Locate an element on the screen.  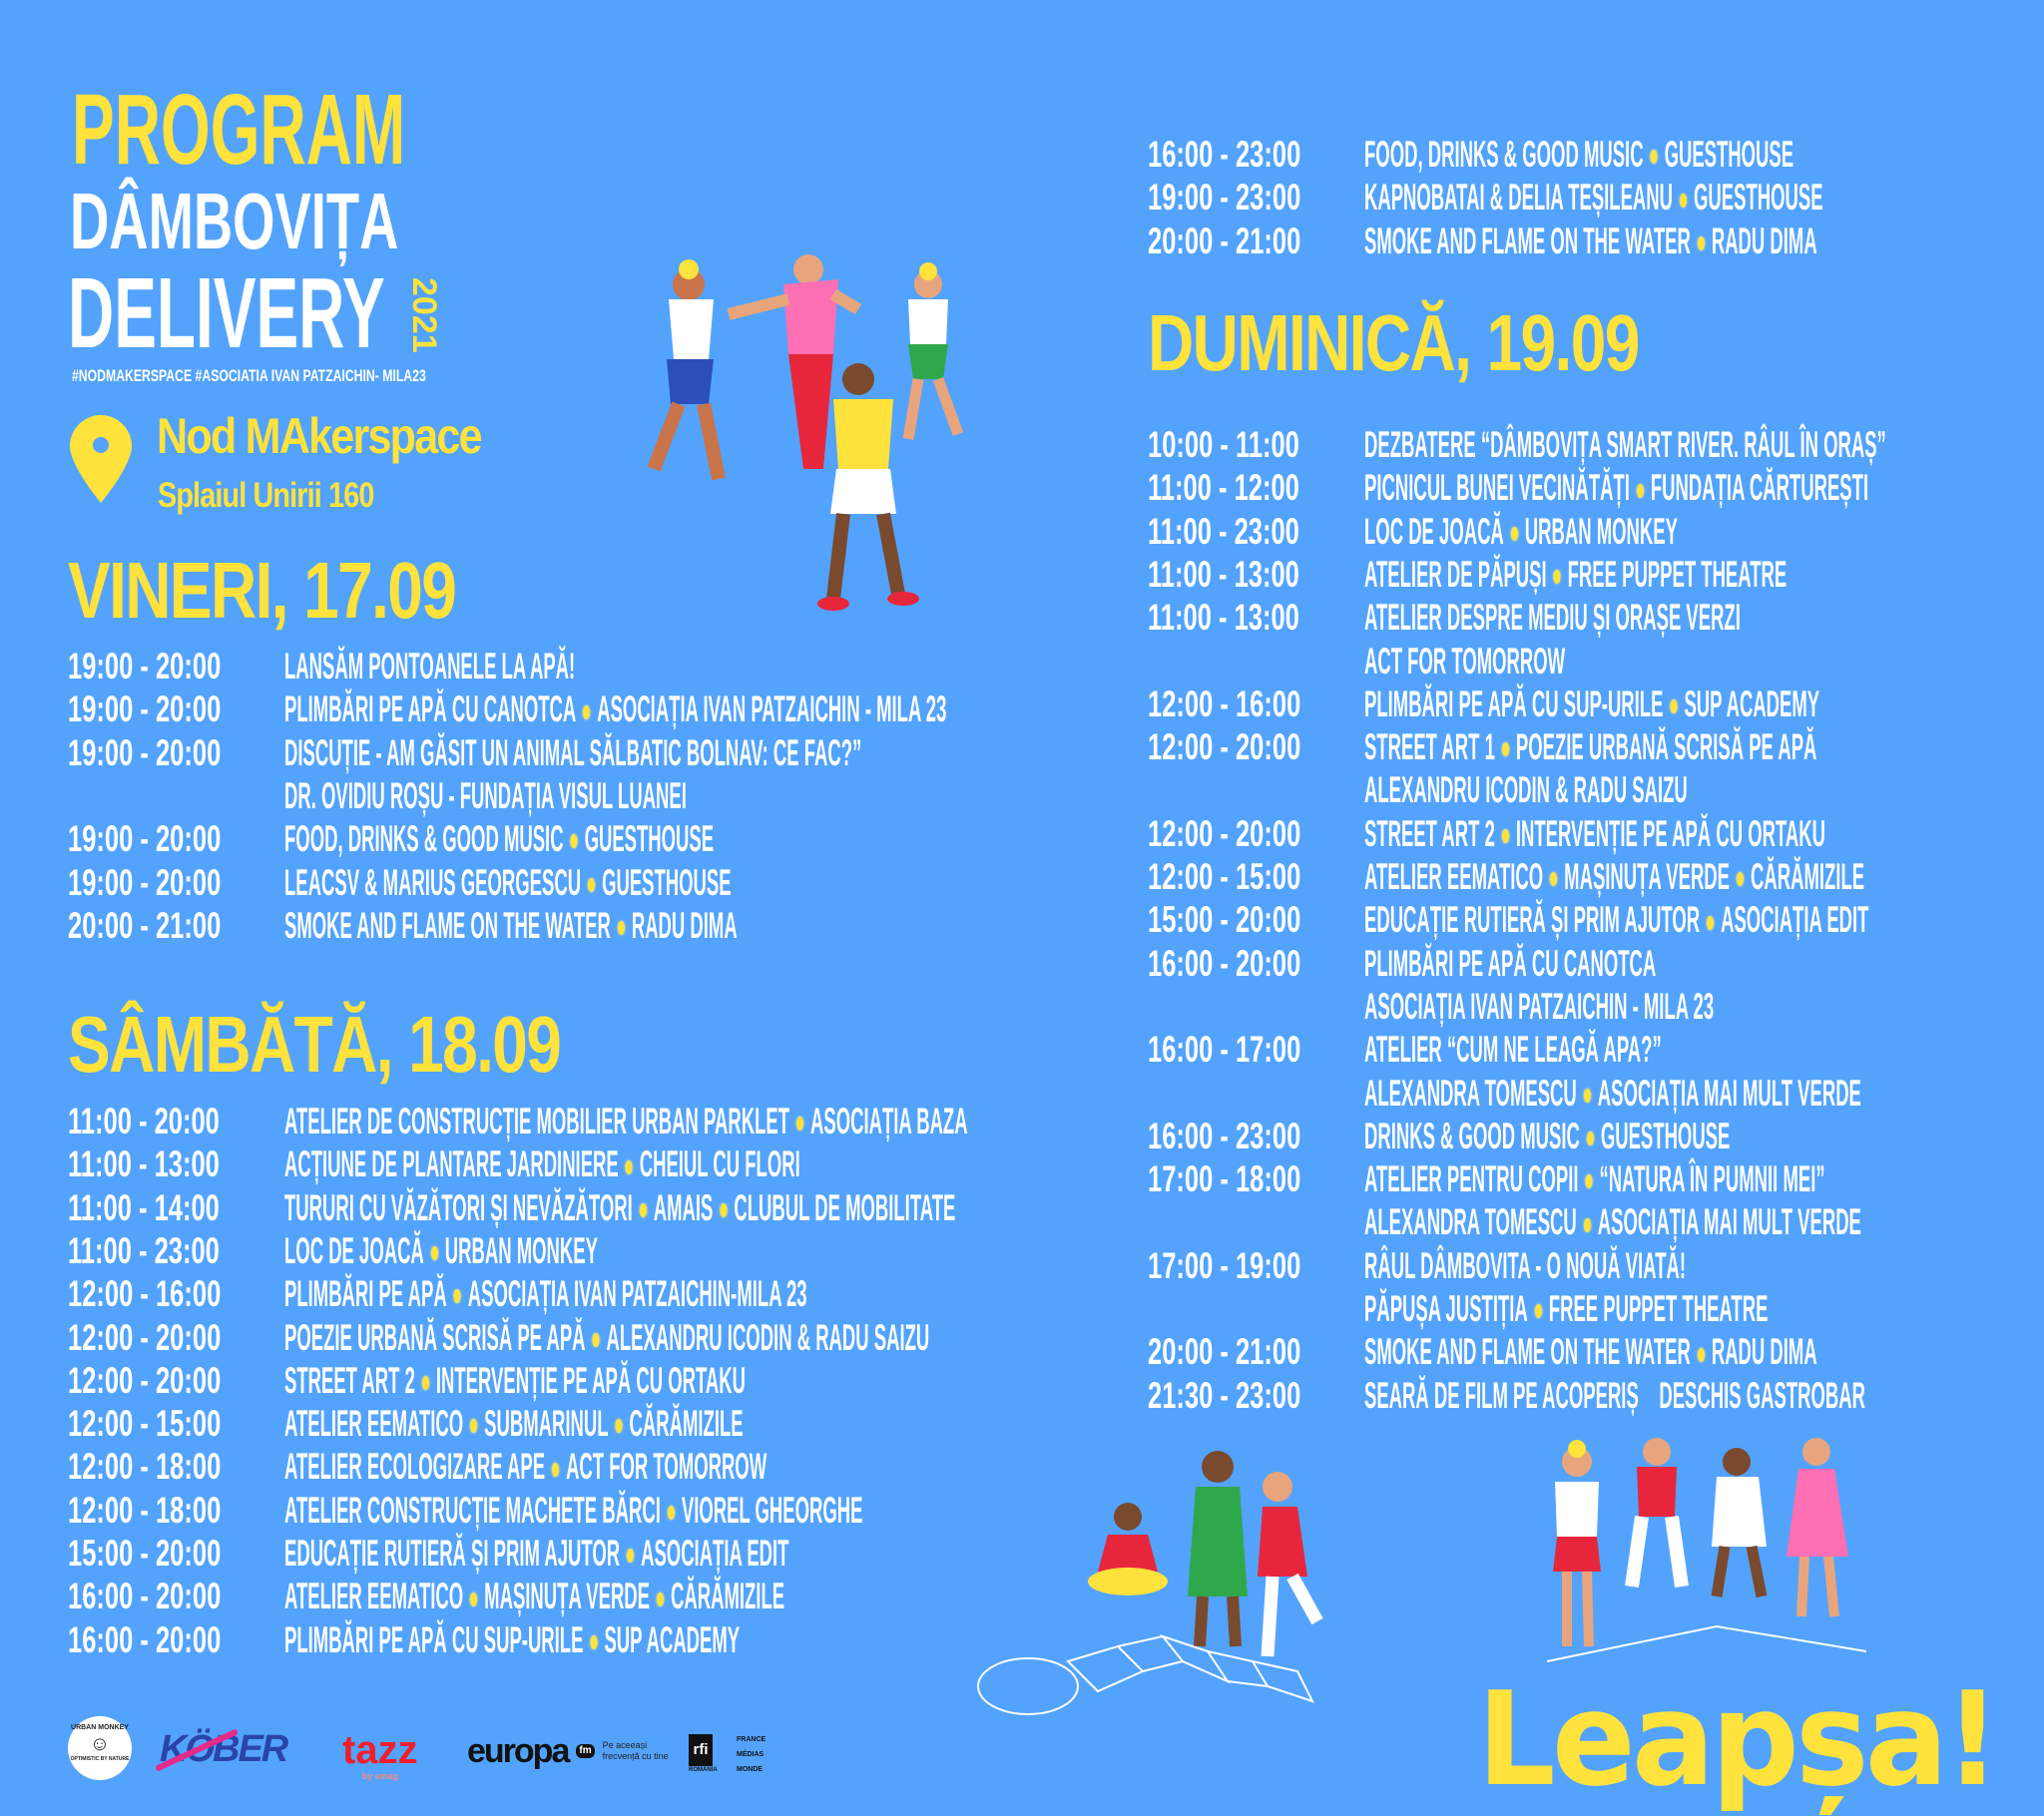
event-description: ATELIER EEMATICO SUBMARINUL CĂRĂMIZILE is located at coordinates (743, 1423).